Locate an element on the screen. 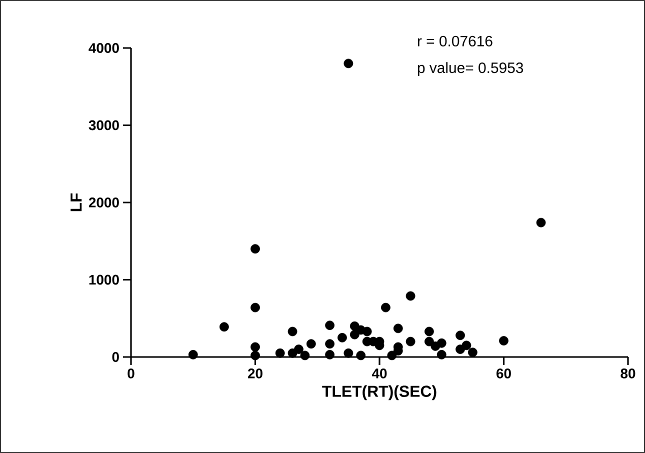 This screenshot has height=453, width=645. y-tick-label: 3000 is located at coordinates (103, 125).